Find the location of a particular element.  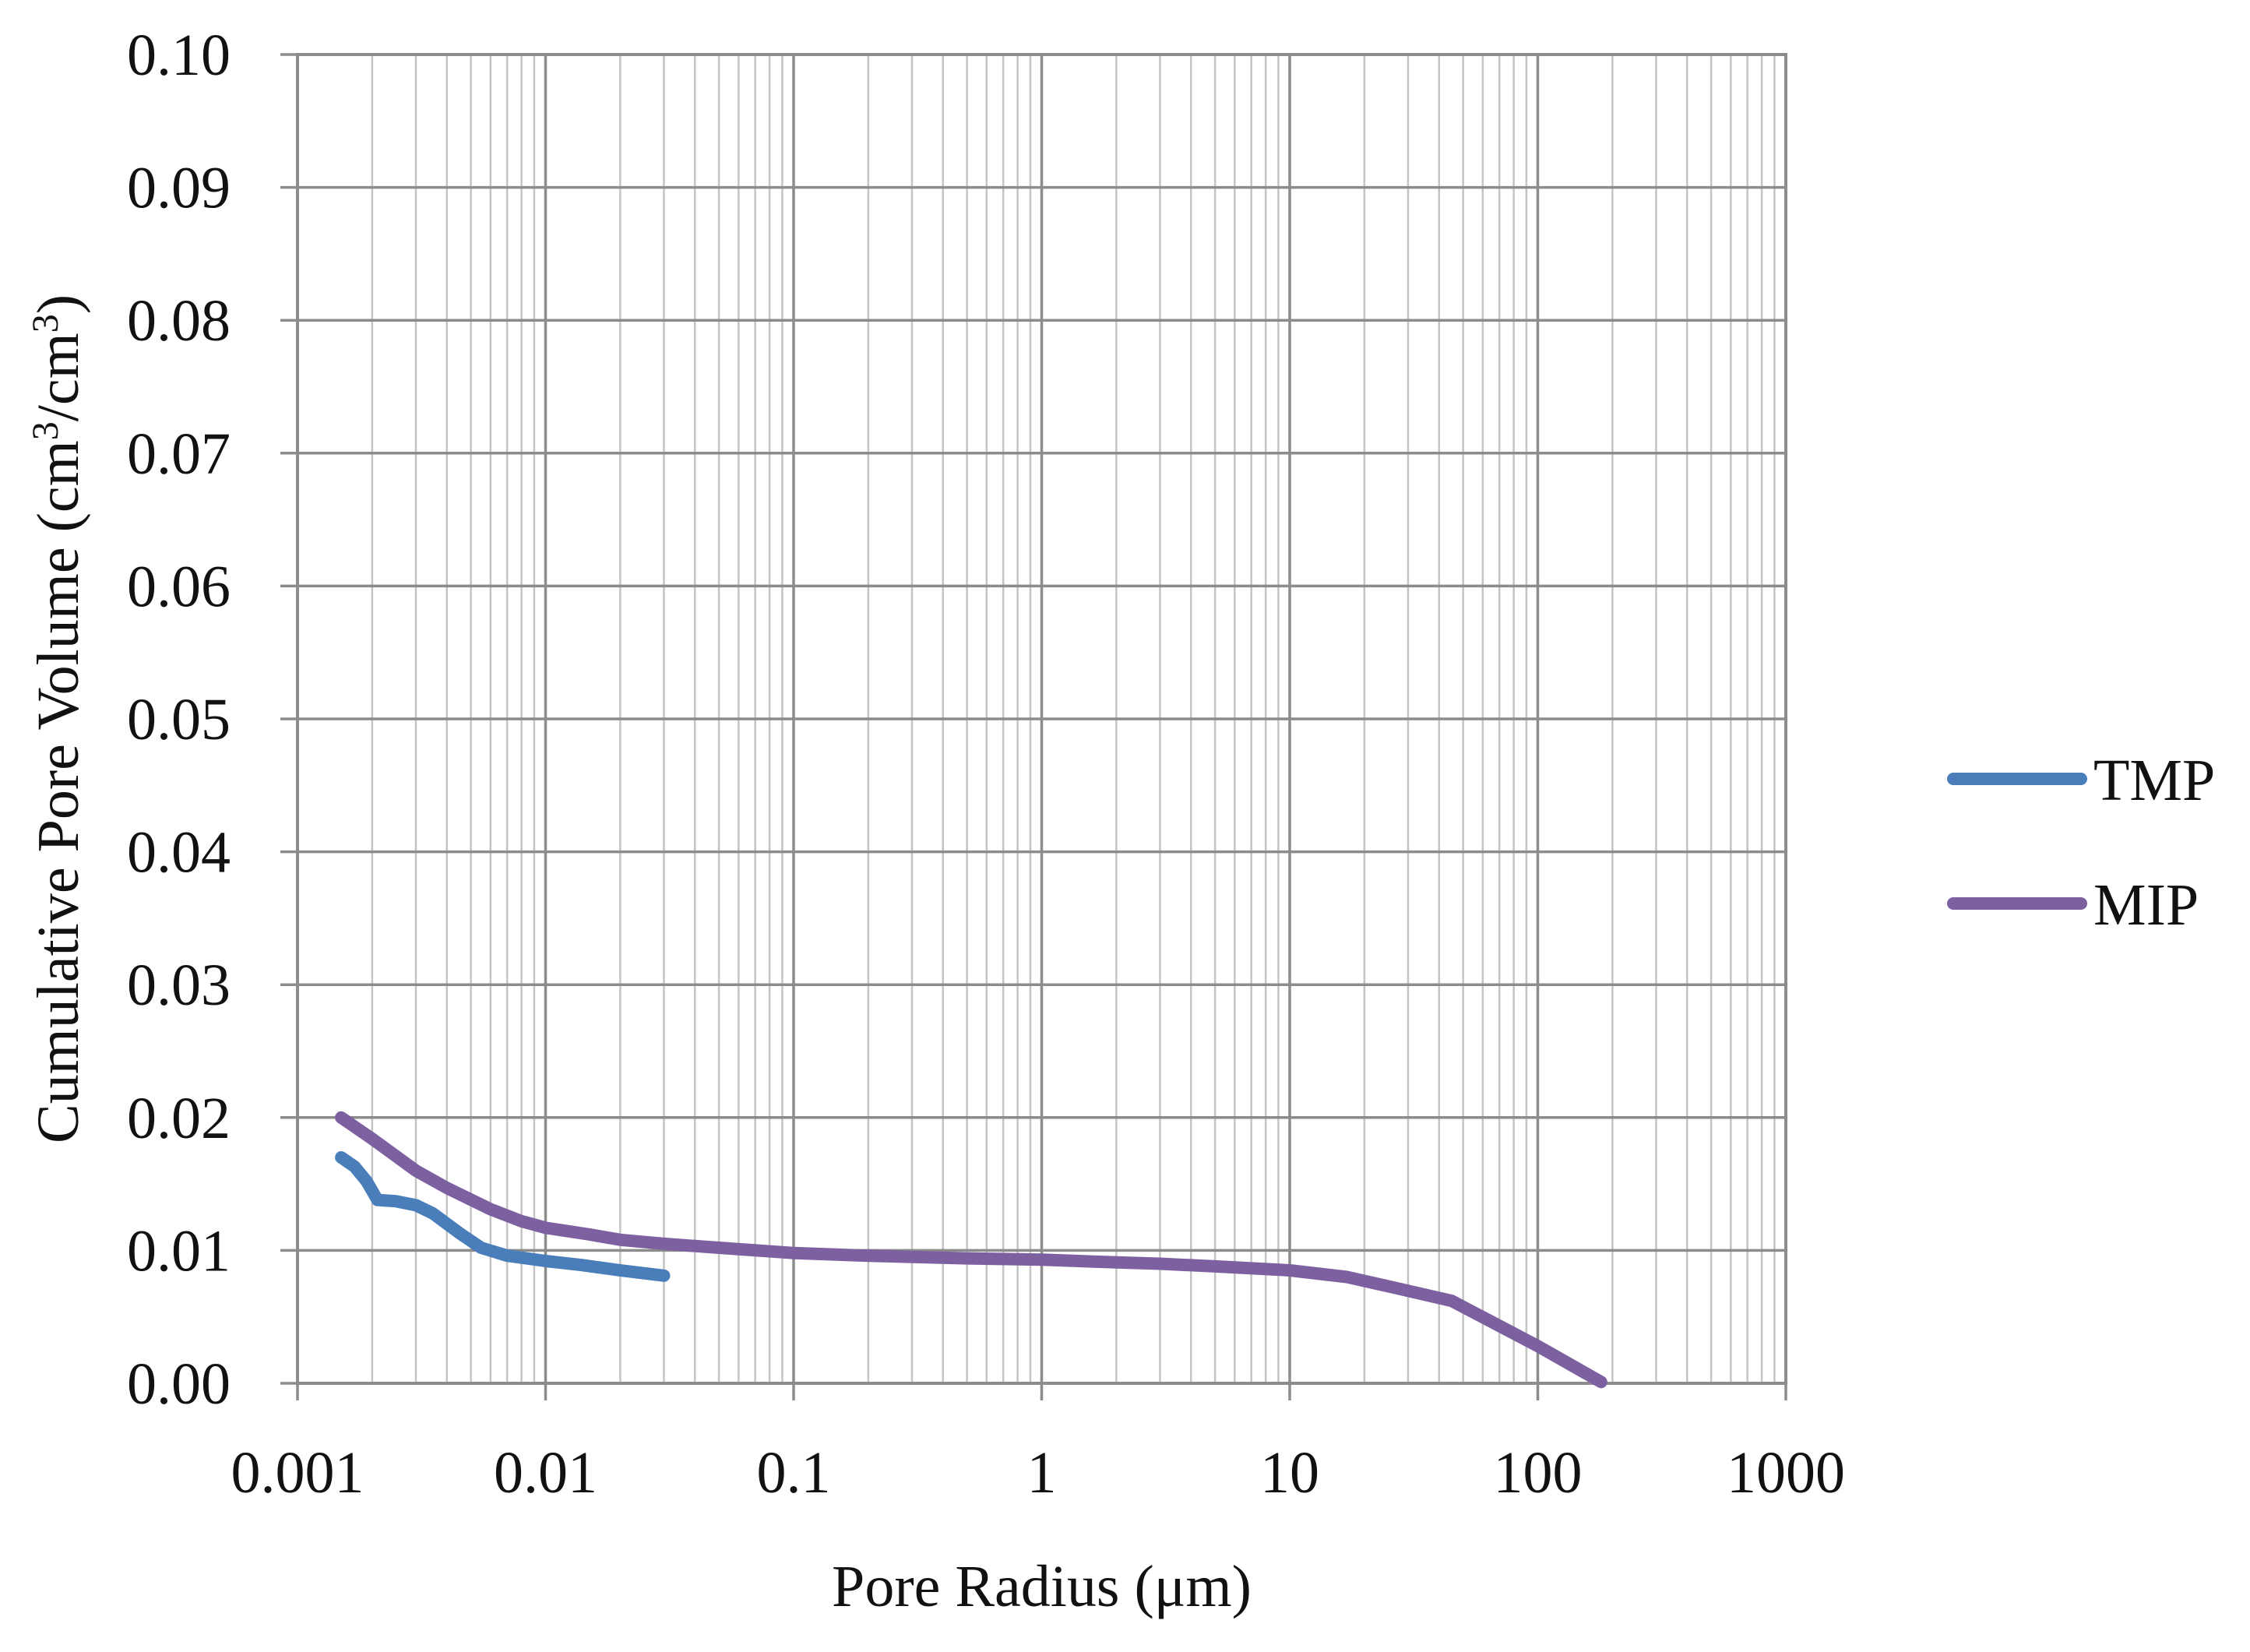

data-series is located at coordinates (971, 1250).